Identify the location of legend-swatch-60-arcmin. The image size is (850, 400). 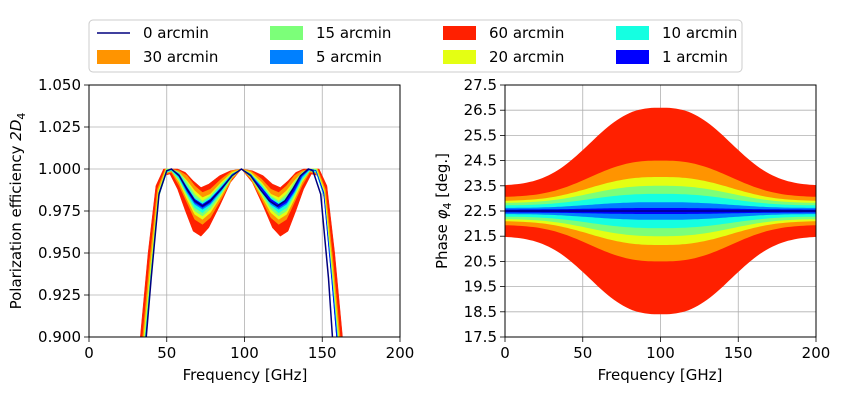
(459, 33).